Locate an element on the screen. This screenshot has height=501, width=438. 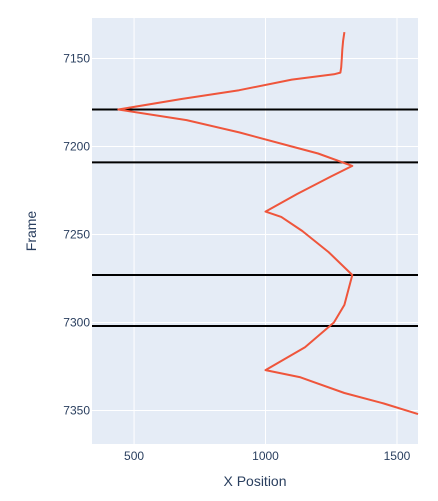
y-tick-label-2: 7250 is located at coordinates (76, 235).